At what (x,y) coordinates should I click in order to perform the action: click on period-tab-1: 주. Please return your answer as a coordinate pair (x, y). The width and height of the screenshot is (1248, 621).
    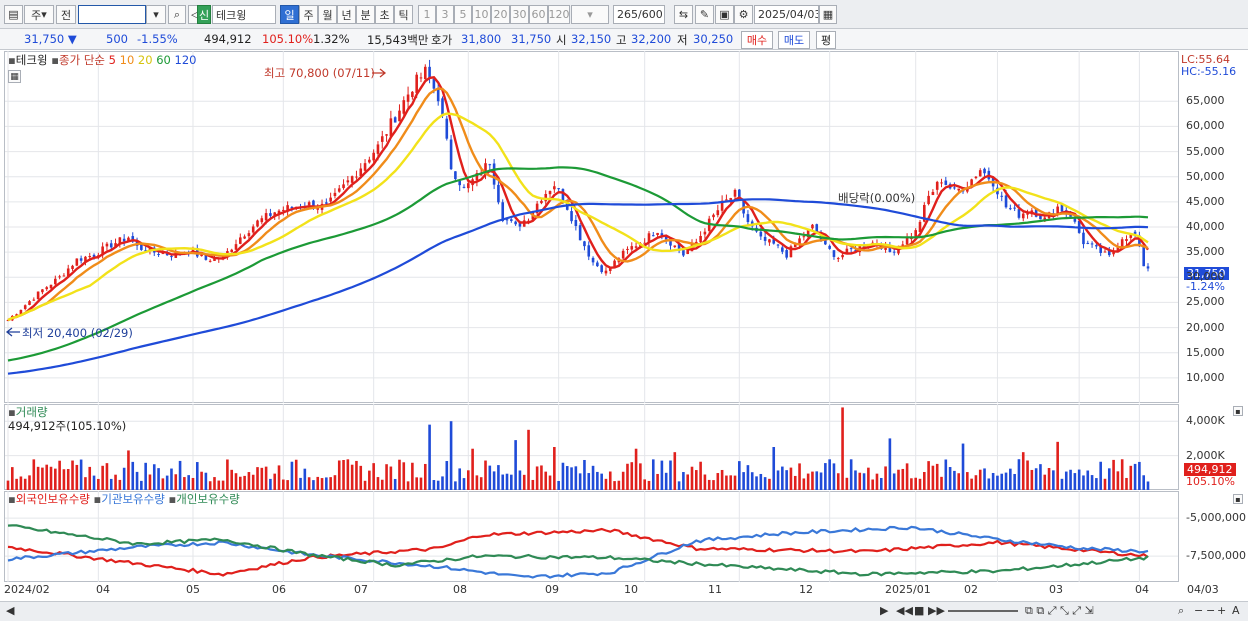
    Looking at the image, I should click on (308, 14).